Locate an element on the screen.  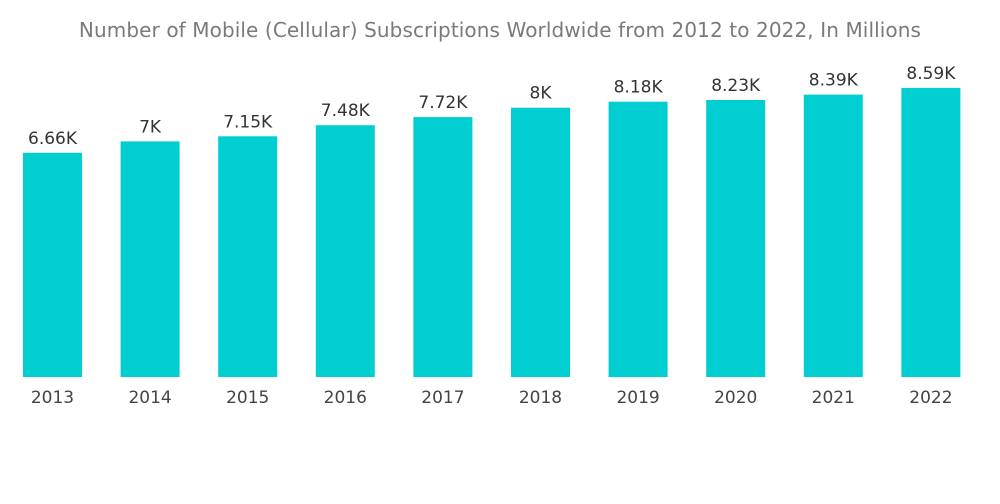
x-tick-2018: 2018 is located at coordinates (540, 398).